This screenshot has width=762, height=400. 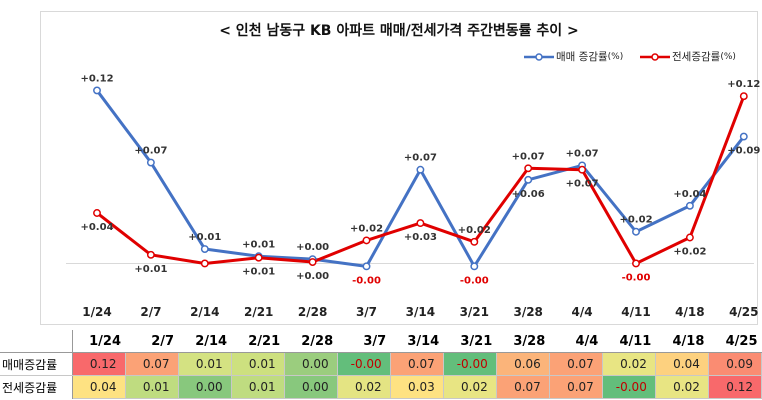 What do you see at coordinates (689, 194) in the screenshot?
I see `data-label-series-0: +0.04` at bounding box center [689, 194].